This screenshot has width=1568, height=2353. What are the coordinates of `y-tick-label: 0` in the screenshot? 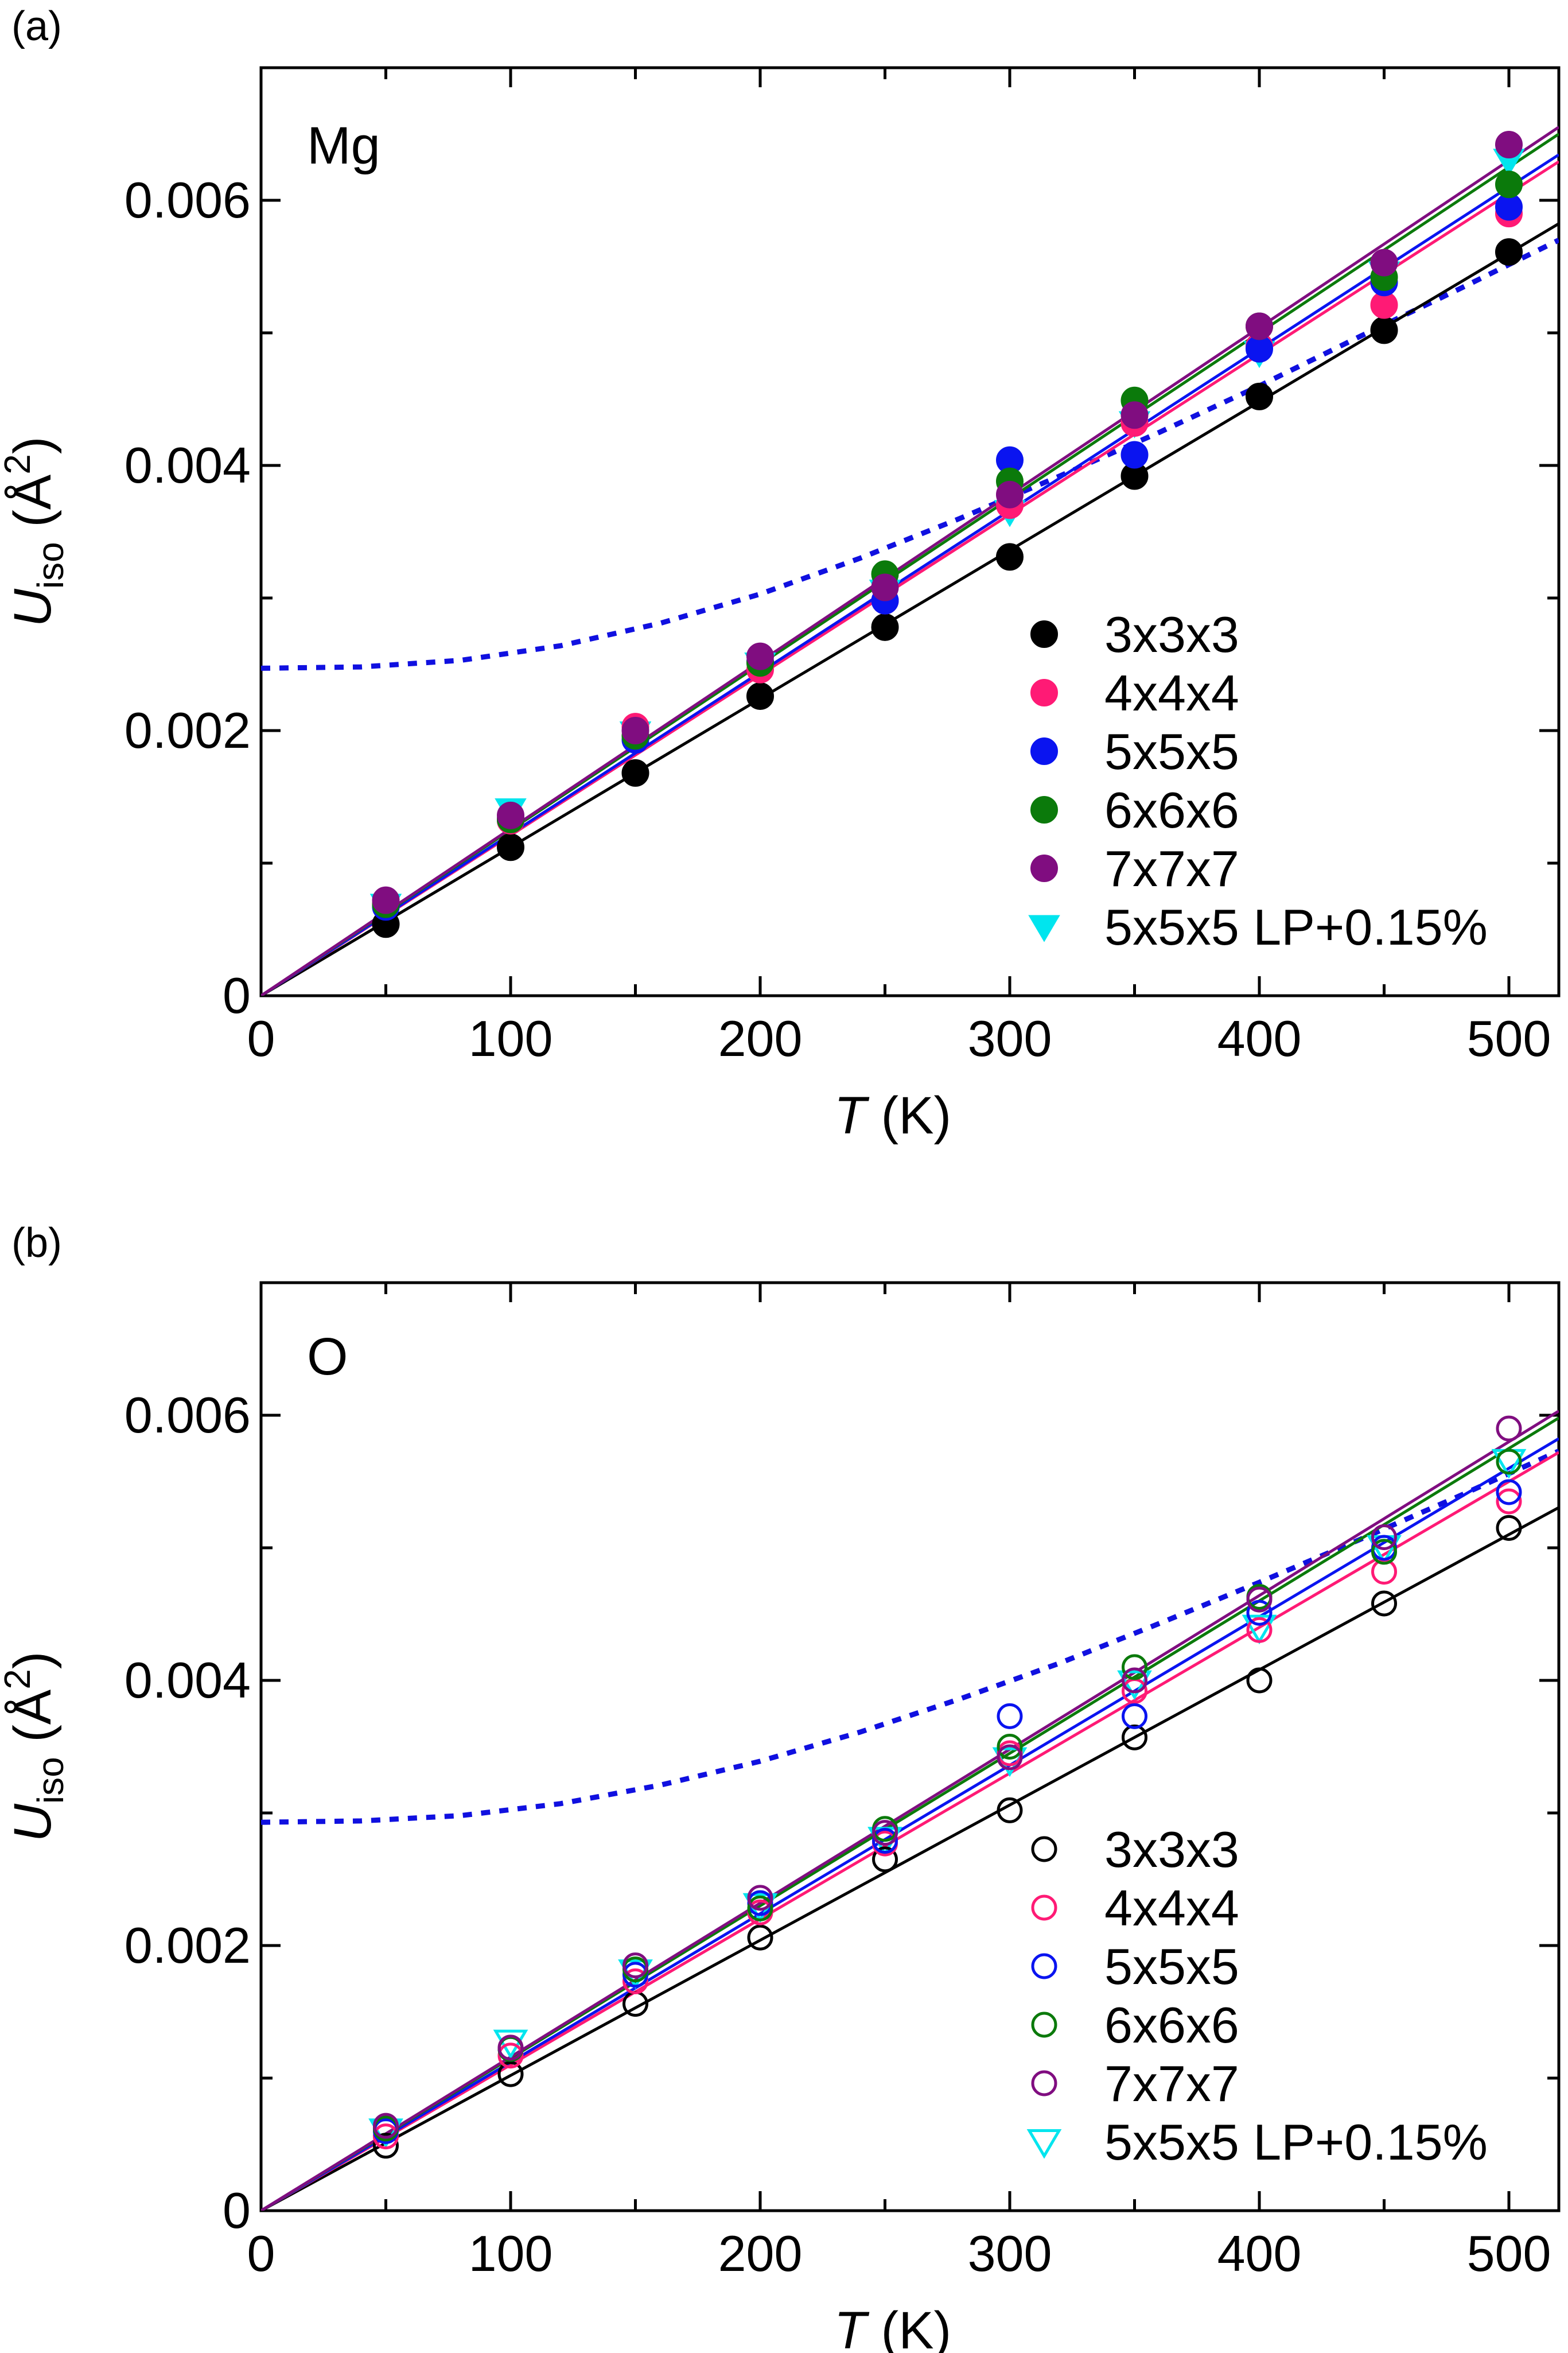 It's located at (237, 2210).